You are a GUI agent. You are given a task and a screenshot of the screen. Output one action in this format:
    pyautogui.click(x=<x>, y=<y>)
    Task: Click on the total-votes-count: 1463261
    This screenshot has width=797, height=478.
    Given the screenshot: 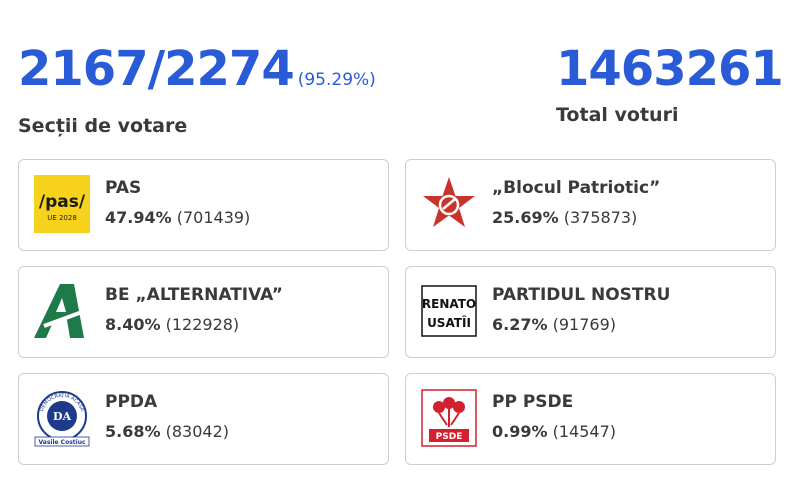 What is the action you would take?
    pyautogui.click(x=670, y=69)
    